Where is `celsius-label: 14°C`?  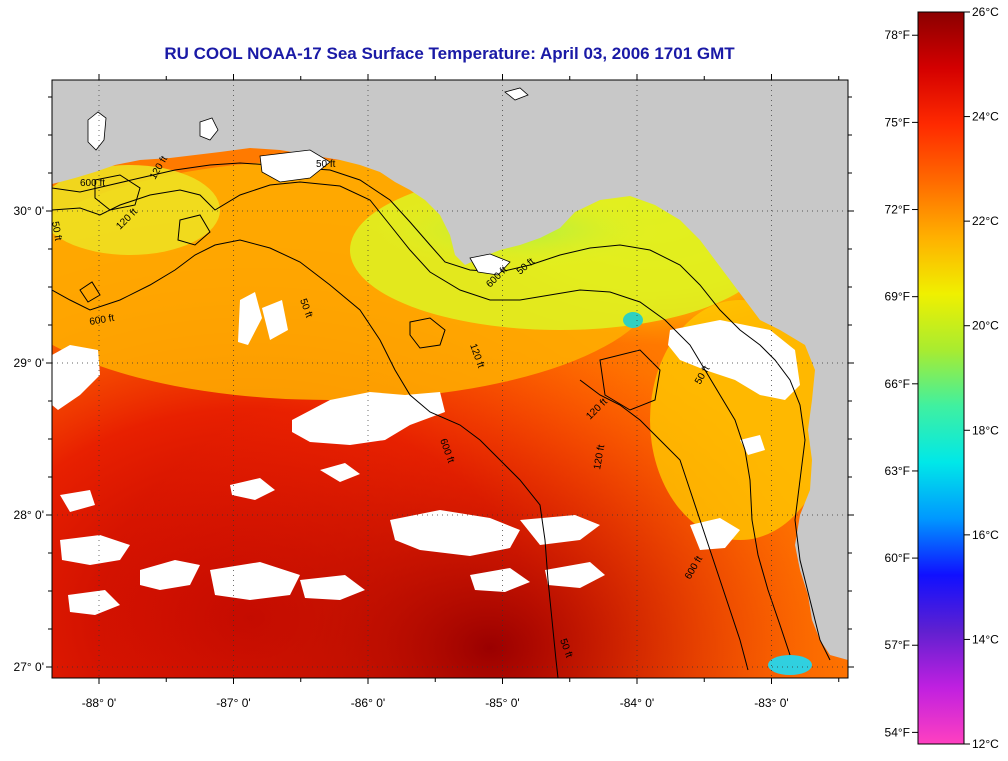
celsius-label: 14°C is located at coordinates (985, 639).